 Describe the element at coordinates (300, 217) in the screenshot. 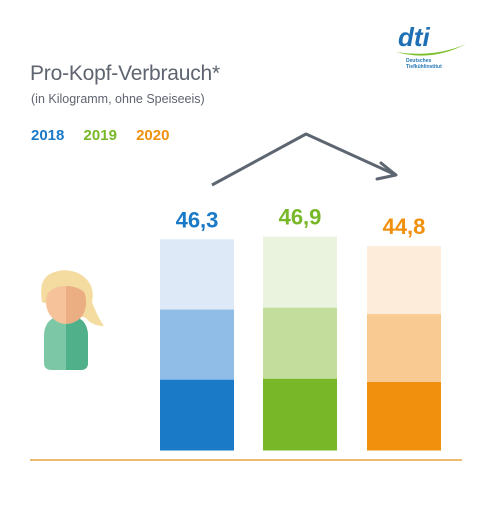

I see `value-label-2019: 46,9` at that location.